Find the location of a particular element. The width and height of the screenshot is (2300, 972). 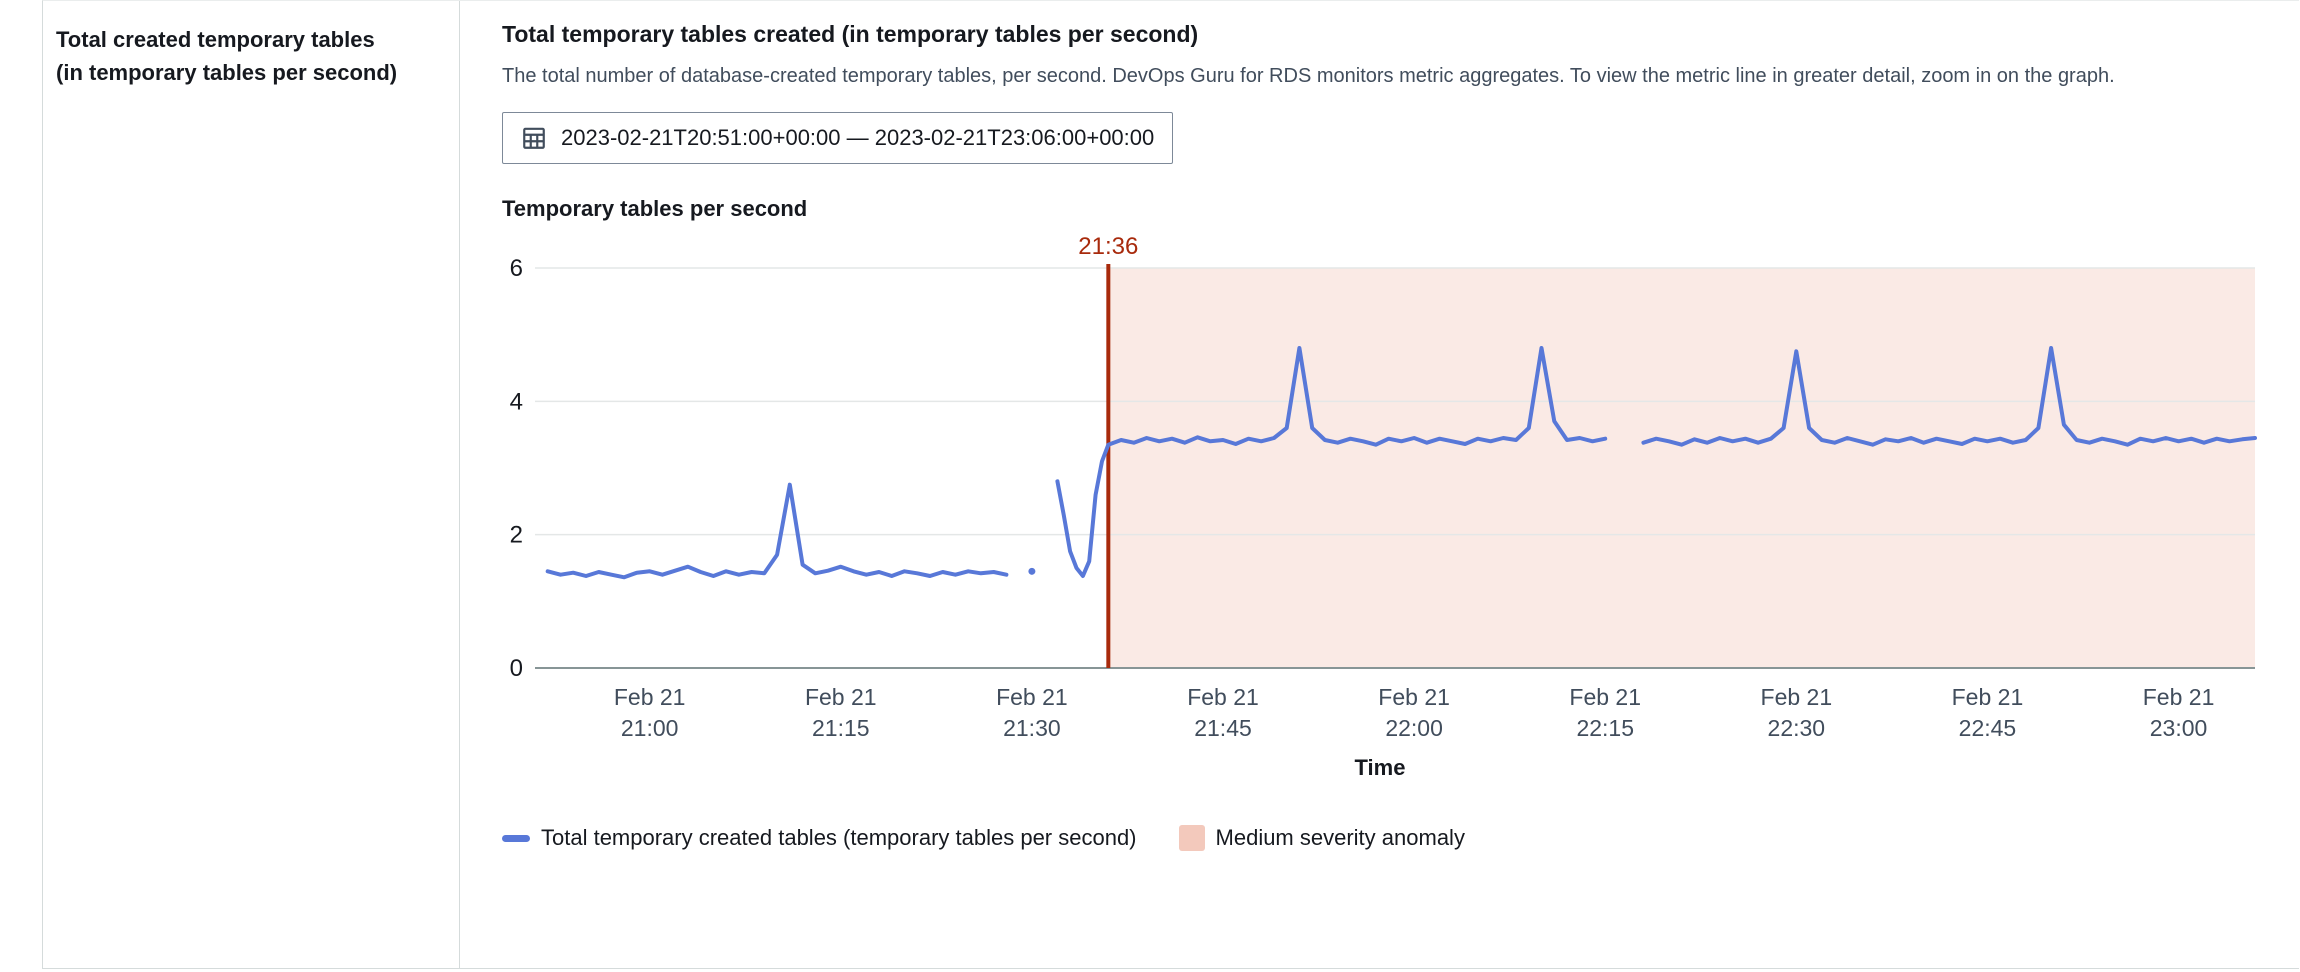

x-tick-label: 22:00 is located at coordinates (1414, 728).